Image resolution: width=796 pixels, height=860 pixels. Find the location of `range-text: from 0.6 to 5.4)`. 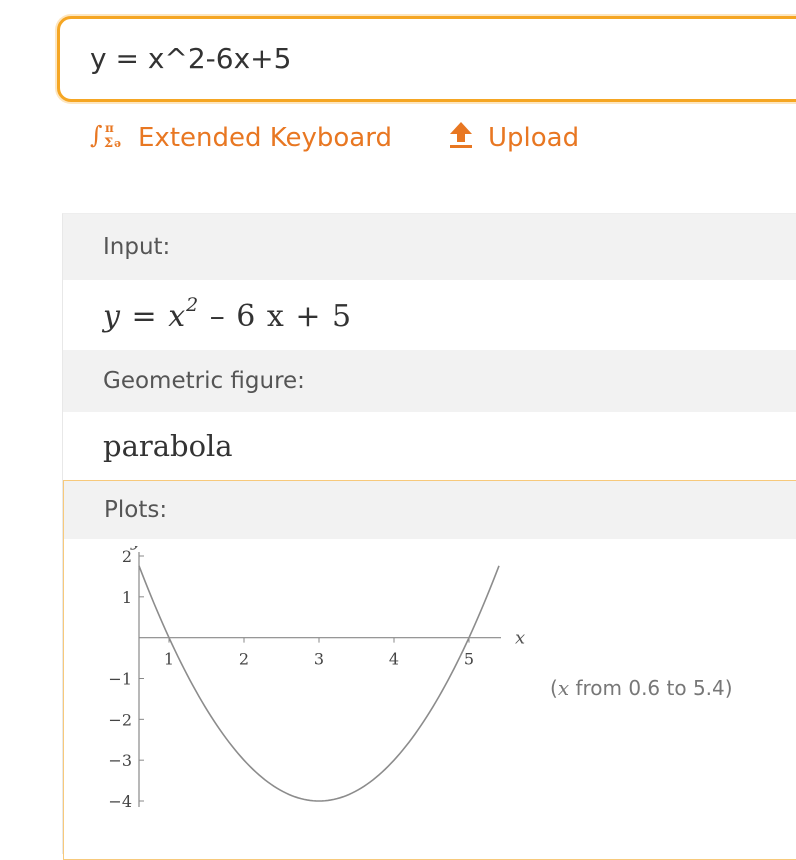

range-text: from 0.6 to 5.4) is located at coordinates (651, 688).